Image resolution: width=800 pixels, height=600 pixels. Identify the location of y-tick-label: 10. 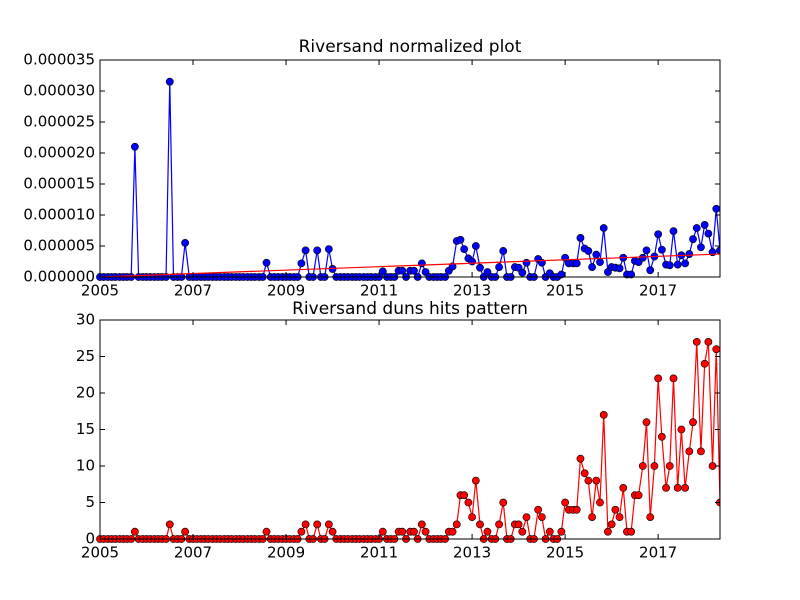
(85, 466).